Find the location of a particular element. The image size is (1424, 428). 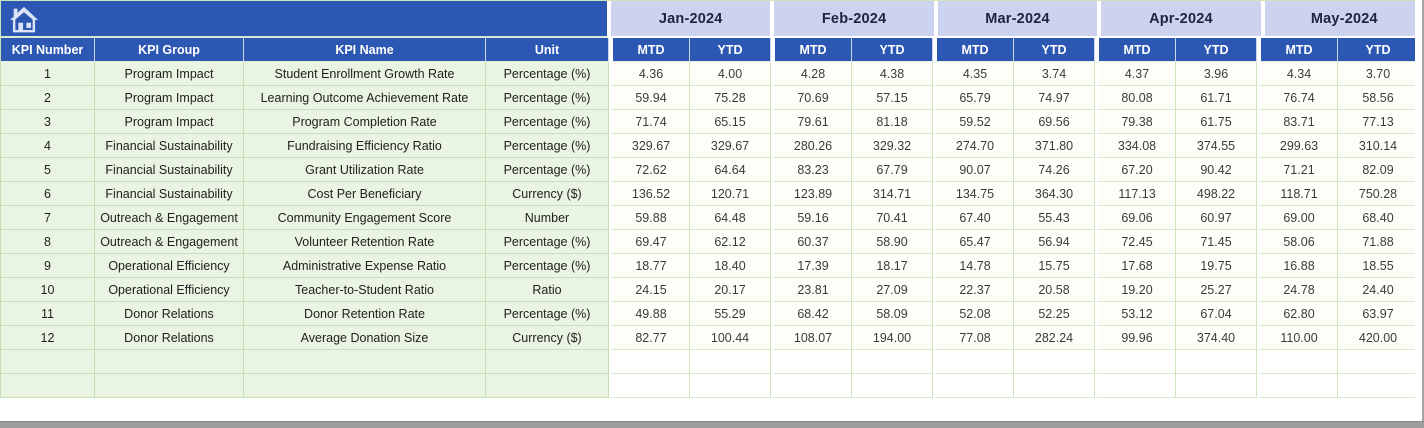

value-cell: 68.42 is located at coordinates (811, 314).